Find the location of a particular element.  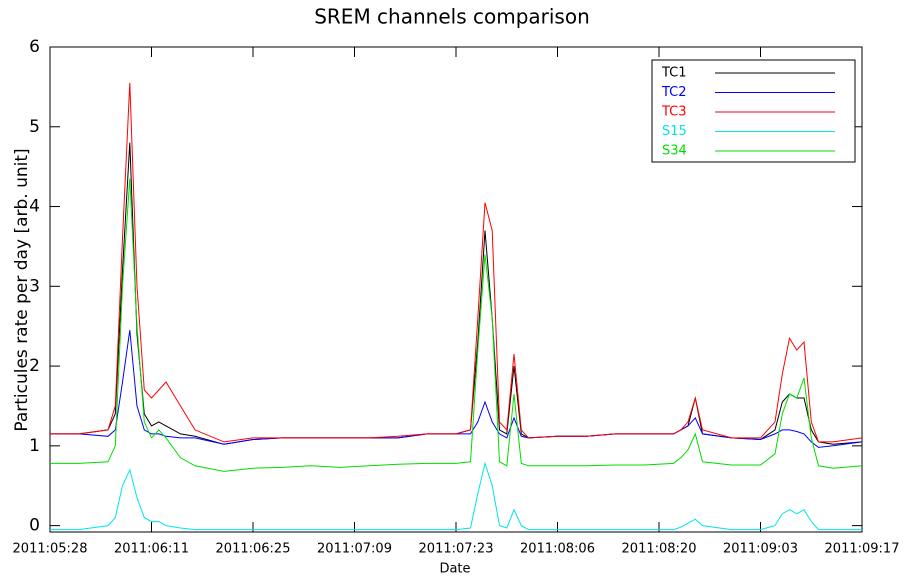

y-tick-label: 5 is located at coordinates (34, 127).